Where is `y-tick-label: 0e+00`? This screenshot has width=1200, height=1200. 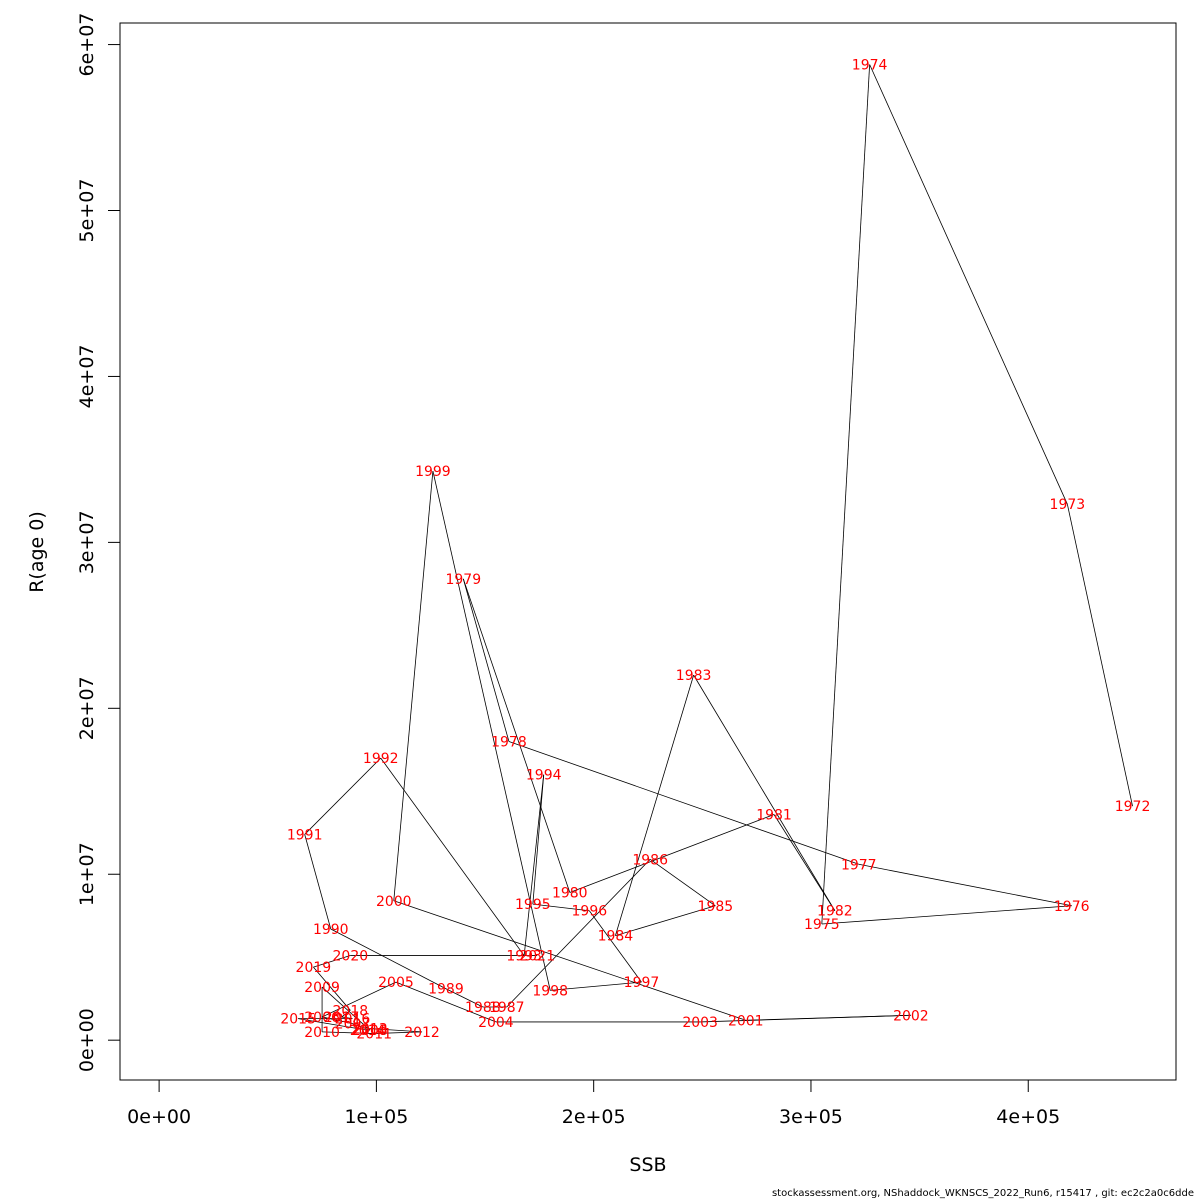
y-tick-label: 0e+00 is located at coordinates (87, 1040).